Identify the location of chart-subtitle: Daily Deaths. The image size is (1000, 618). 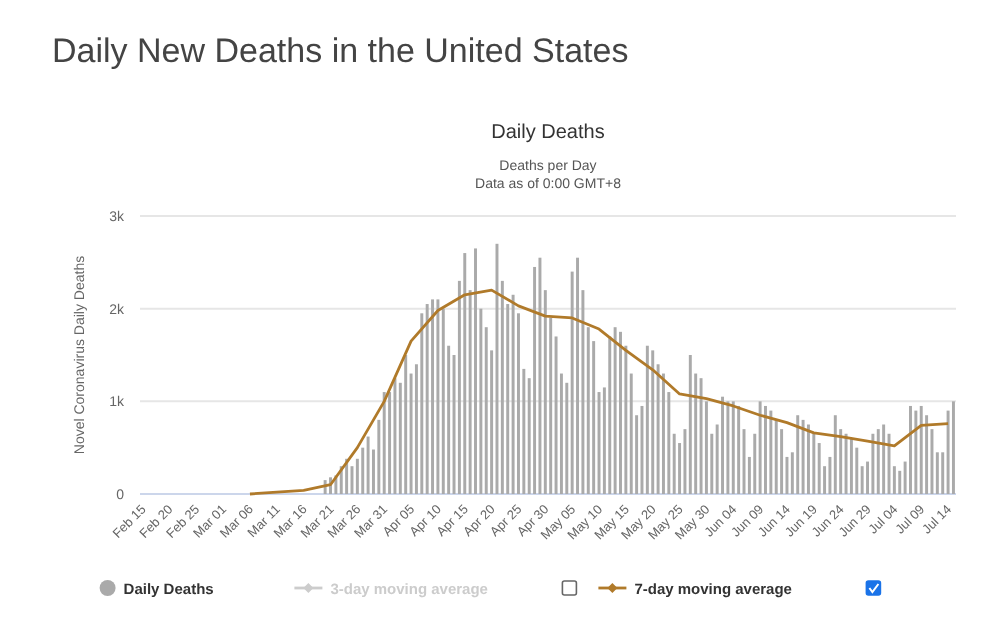
(548, 133).